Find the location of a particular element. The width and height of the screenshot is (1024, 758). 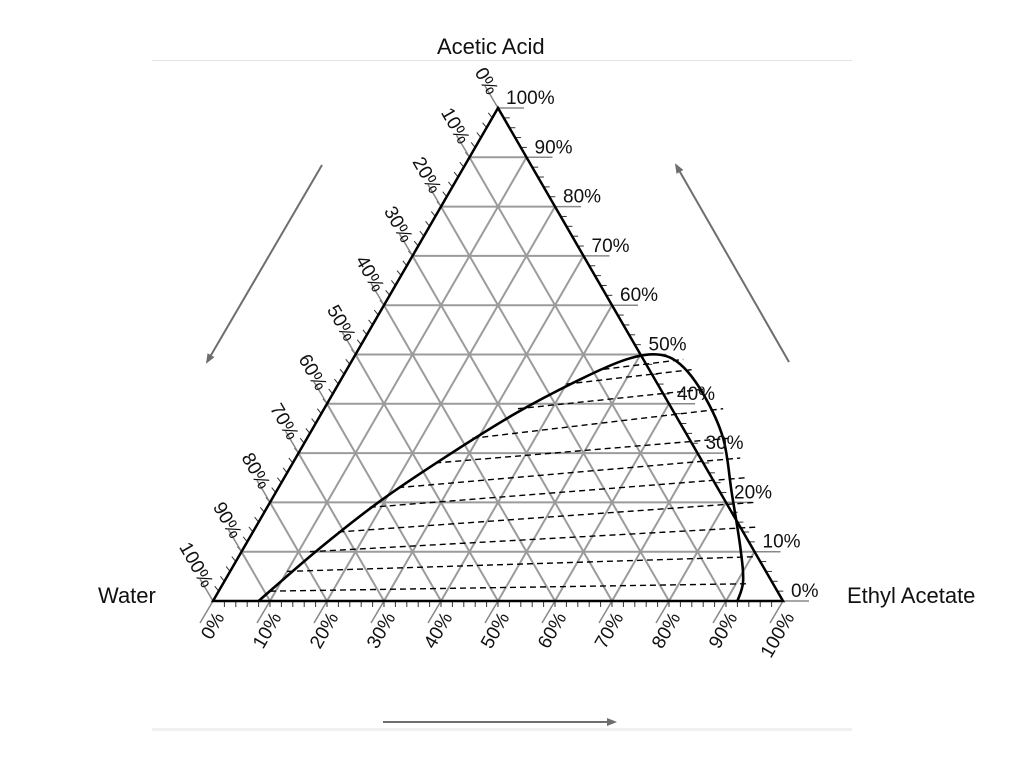

tick-label-left: 10% is located at coordinates (454, 126).